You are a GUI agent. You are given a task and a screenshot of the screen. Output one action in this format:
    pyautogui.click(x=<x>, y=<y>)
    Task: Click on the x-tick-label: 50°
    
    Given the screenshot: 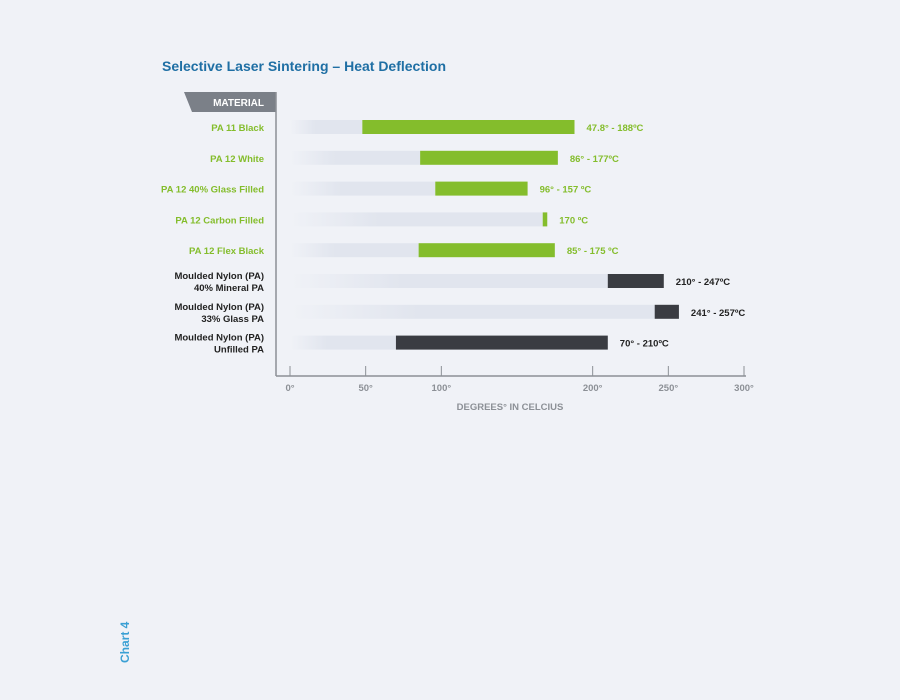 What is the action you would take?
    pyautogui.click(x=365, y=388)
    